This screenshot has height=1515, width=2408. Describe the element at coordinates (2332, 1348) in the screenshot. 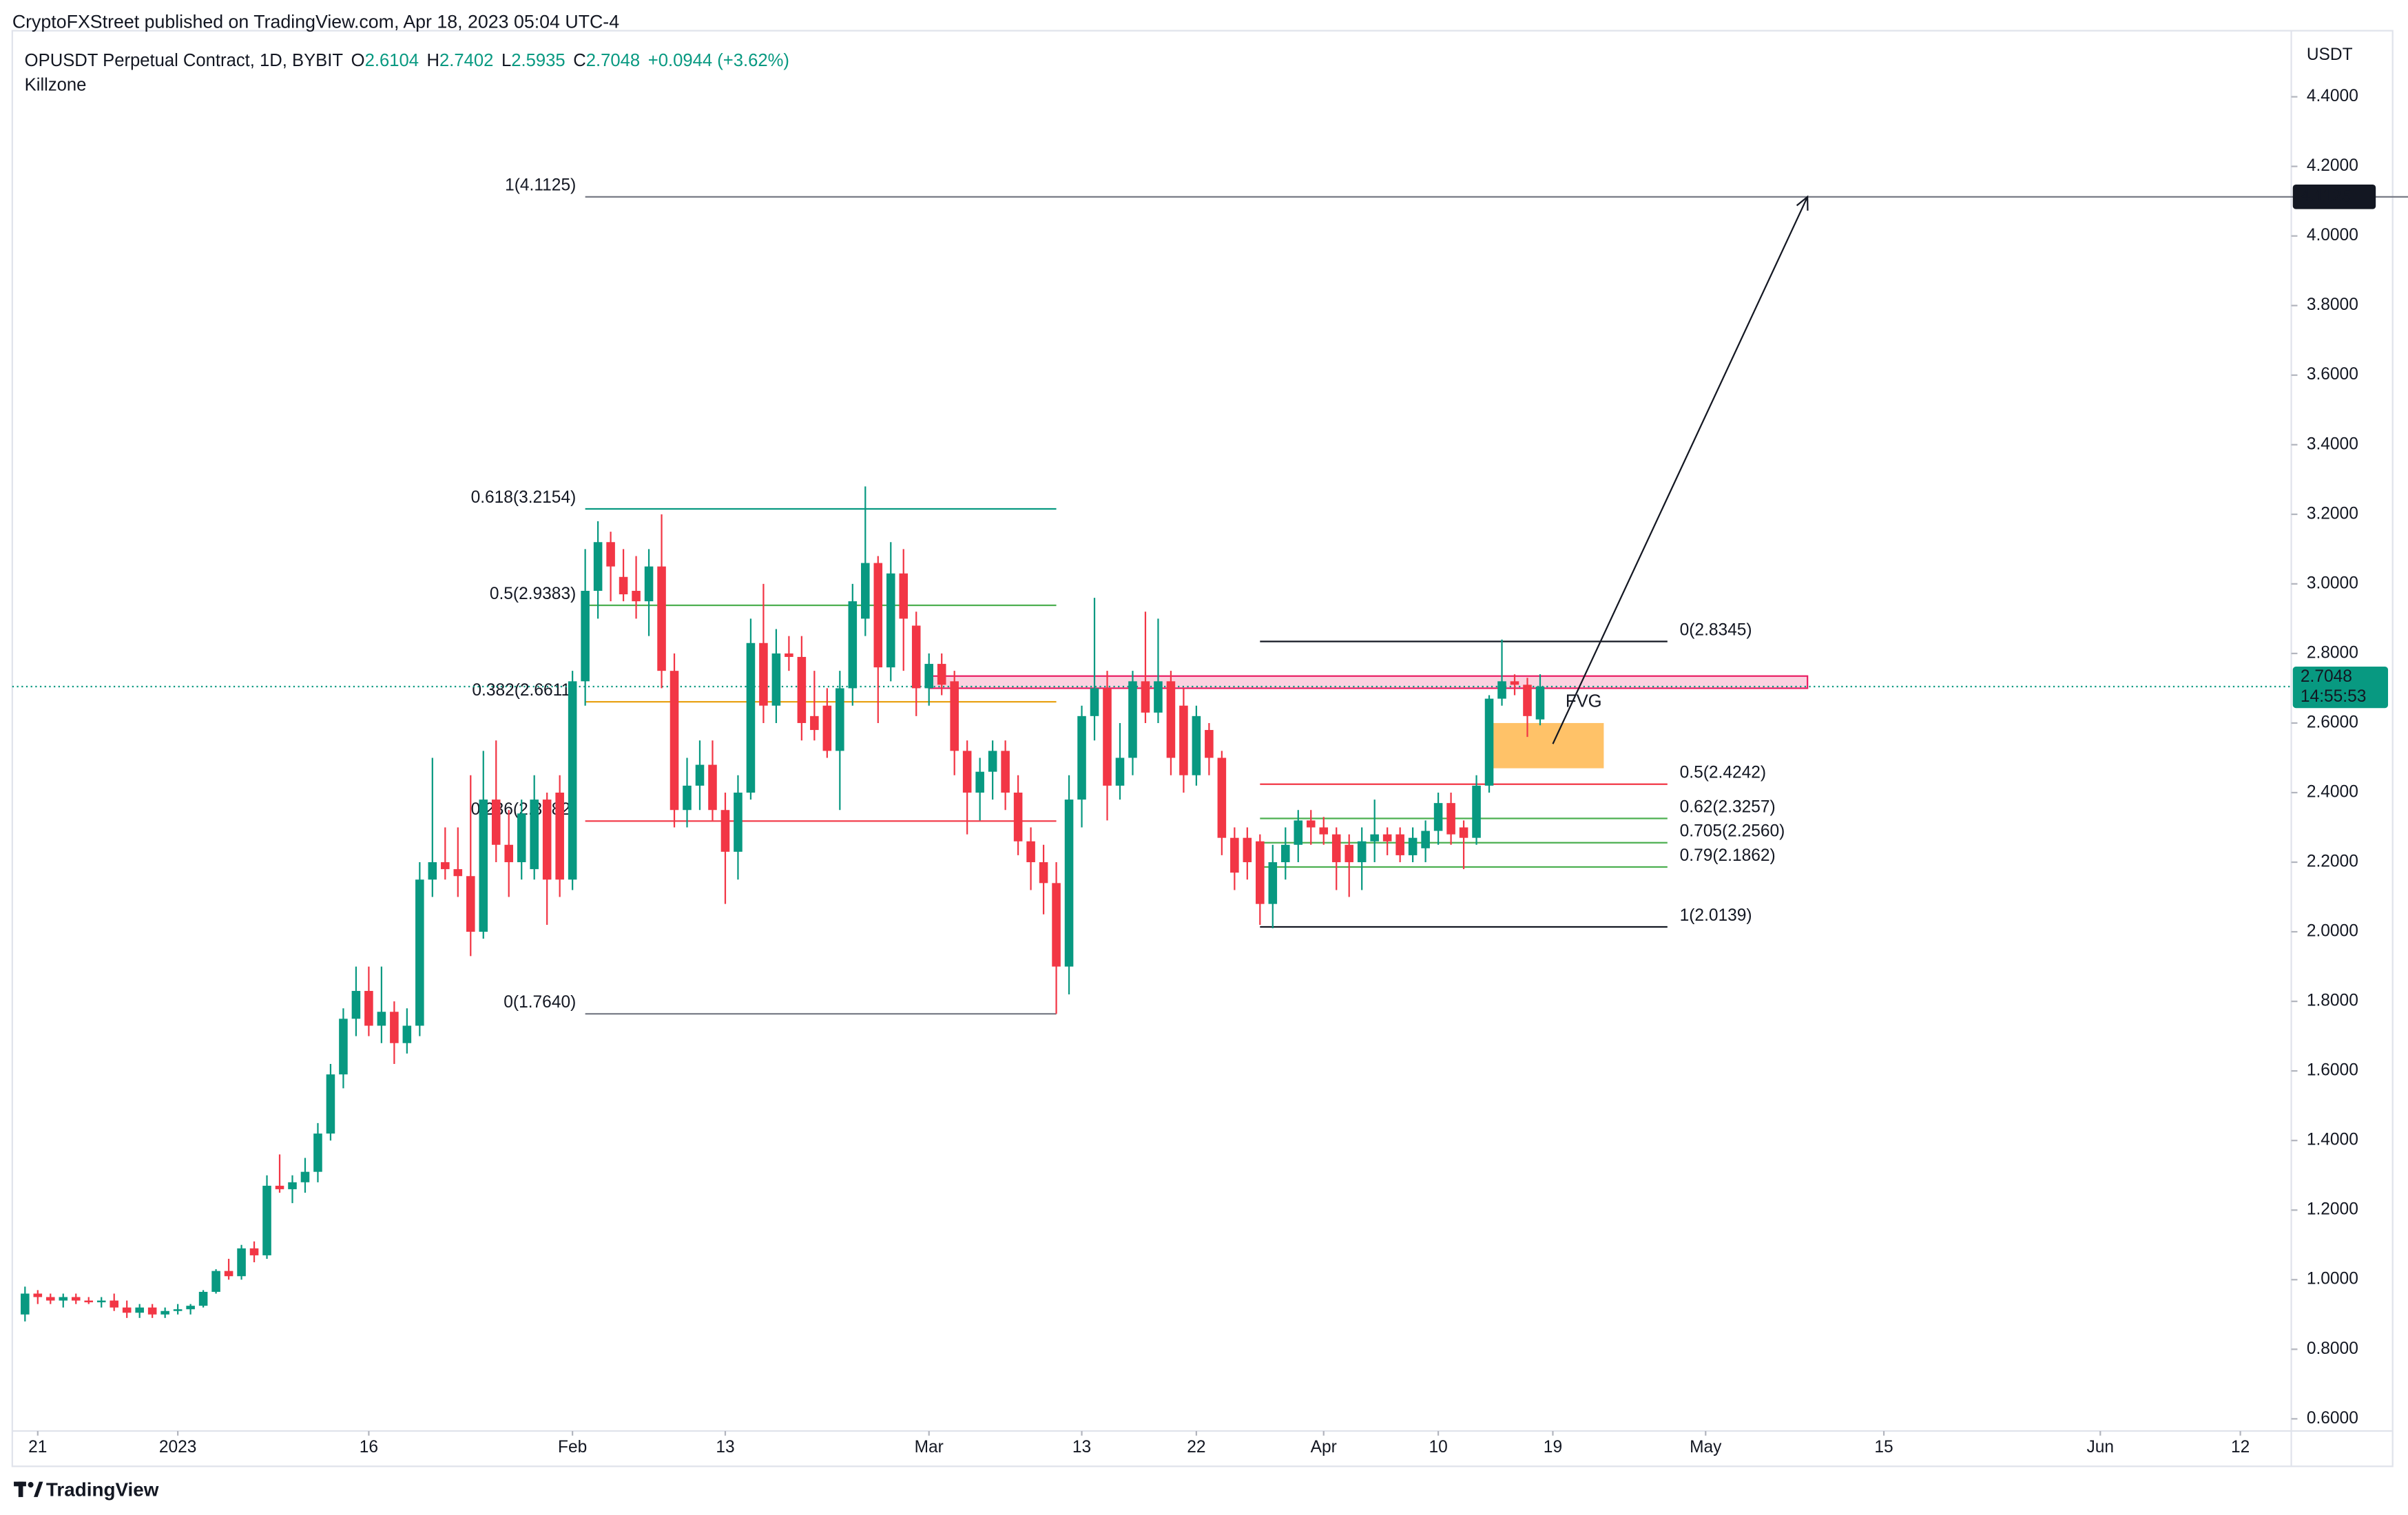

I see `y-tick-label: 0.8000` at that location.